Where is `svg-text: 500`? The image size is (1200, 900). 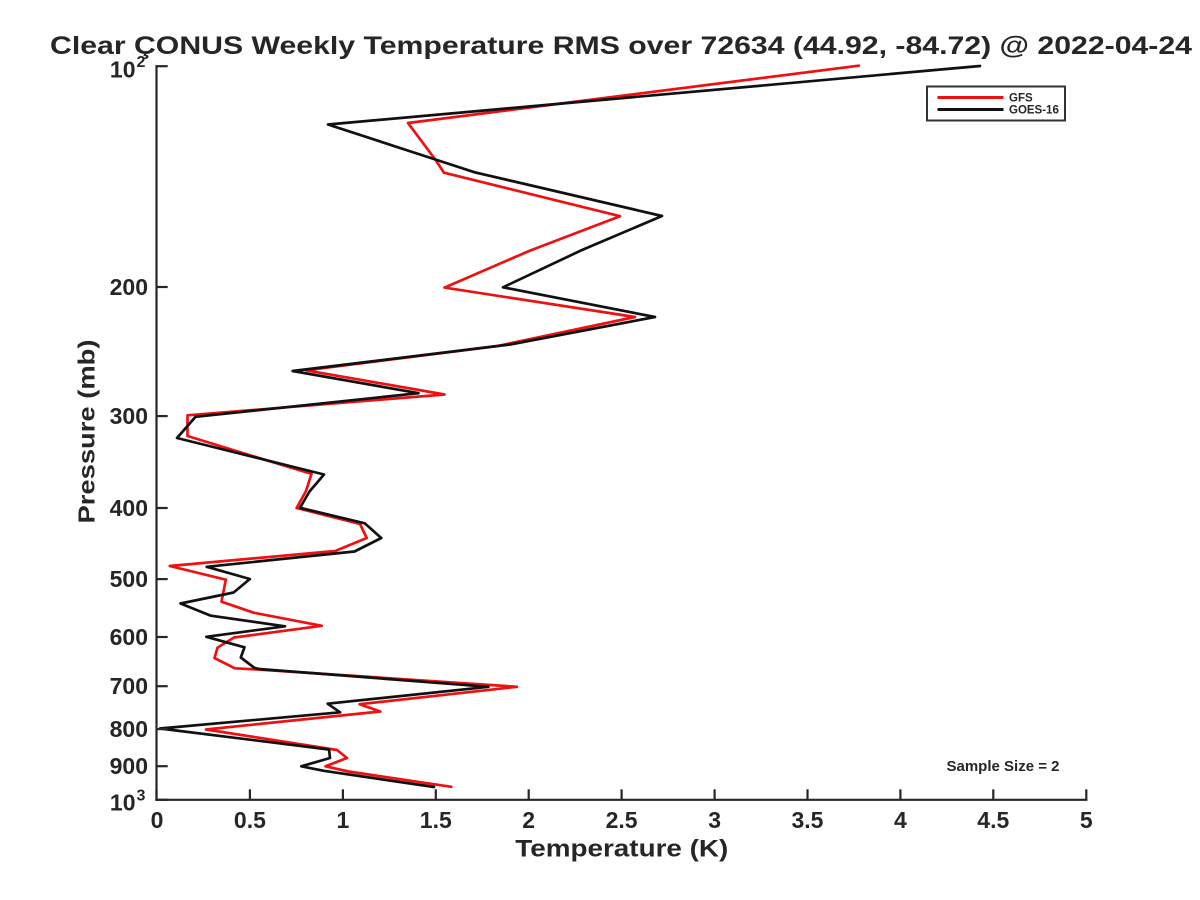 svg-text: 500 is located at coordinates (129, 579).